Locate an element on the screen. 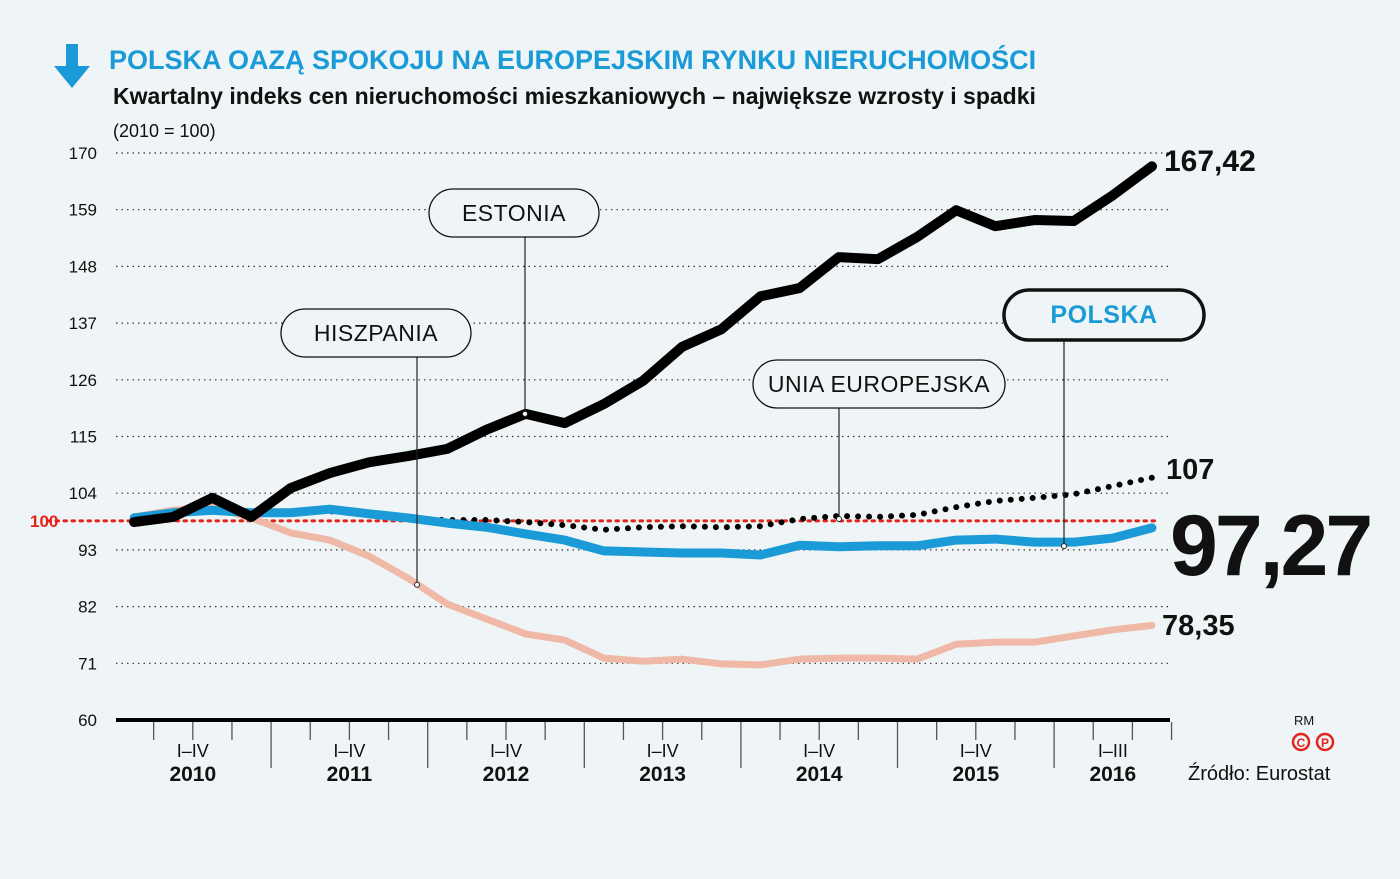  callout-label: UNIA EUROPEJSKA is located at coordinates (879, 384).